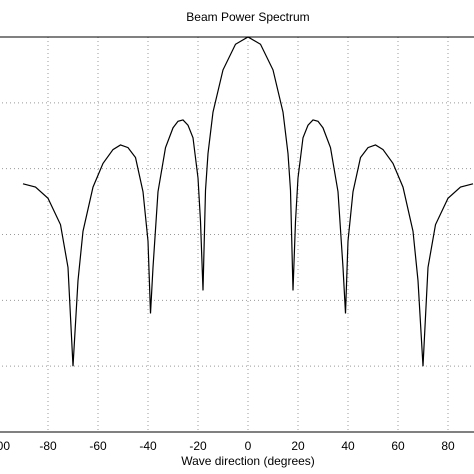 Image resolution: width=474 pixels, height=474 pixels. I want to click on chart-title: Beam Power Spectrum, so click(247, 17).